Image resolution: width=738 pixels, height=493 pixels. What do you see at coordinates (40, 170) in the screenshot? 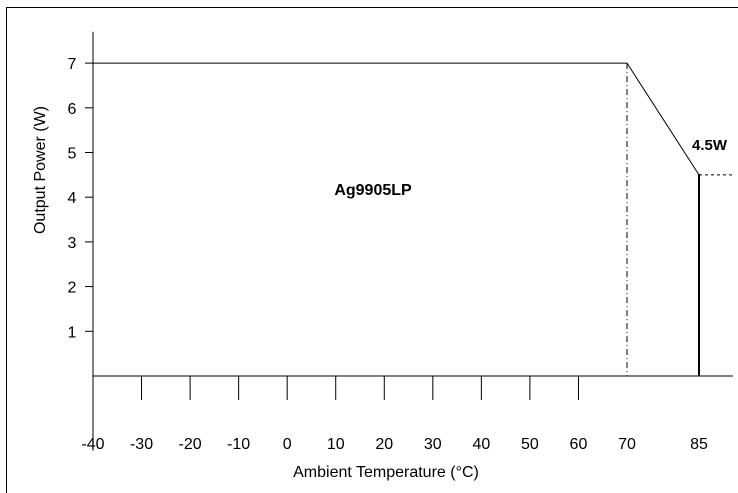
I see `y-axis-title: Output Power (W)` at bounding box center [40, 170].